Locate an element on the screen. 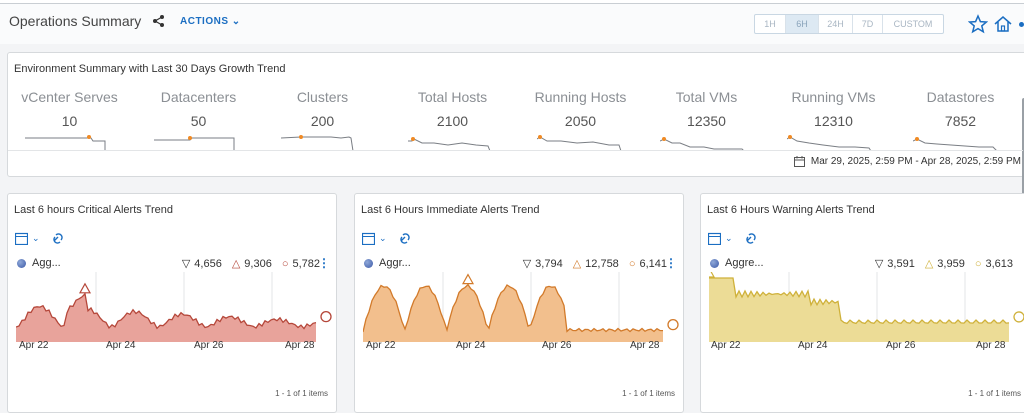 The height and width of the screenshot is (413, 1024). metric-value: 2050 is located at coordinates (580, 121).